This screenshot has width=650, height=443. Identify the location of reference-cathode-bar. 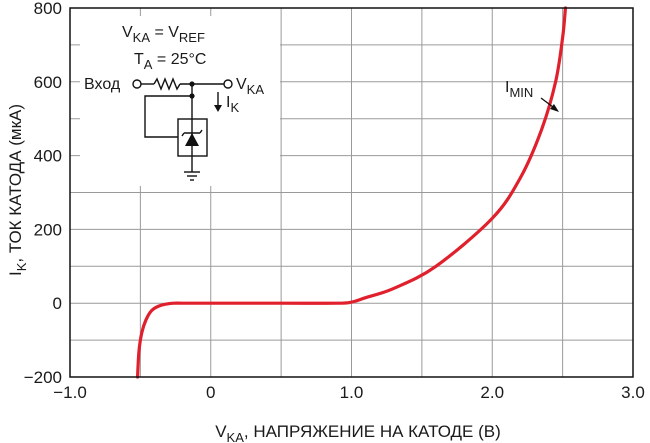
(192, 133).